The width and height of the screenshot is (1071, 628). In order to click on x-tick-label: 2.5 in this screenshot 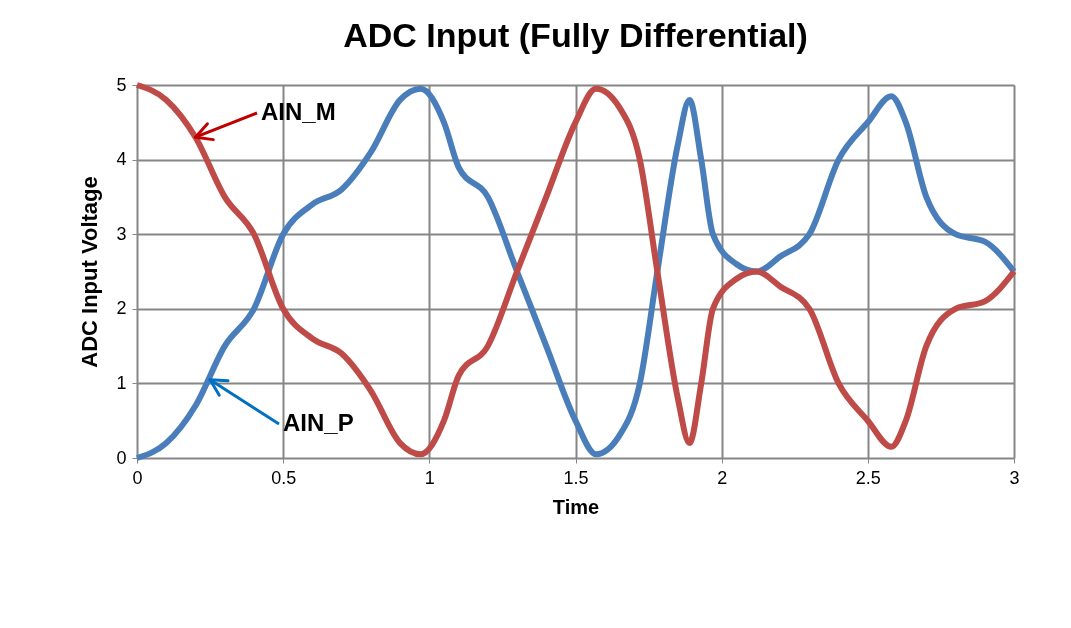, I will do `click(868, 477)`.